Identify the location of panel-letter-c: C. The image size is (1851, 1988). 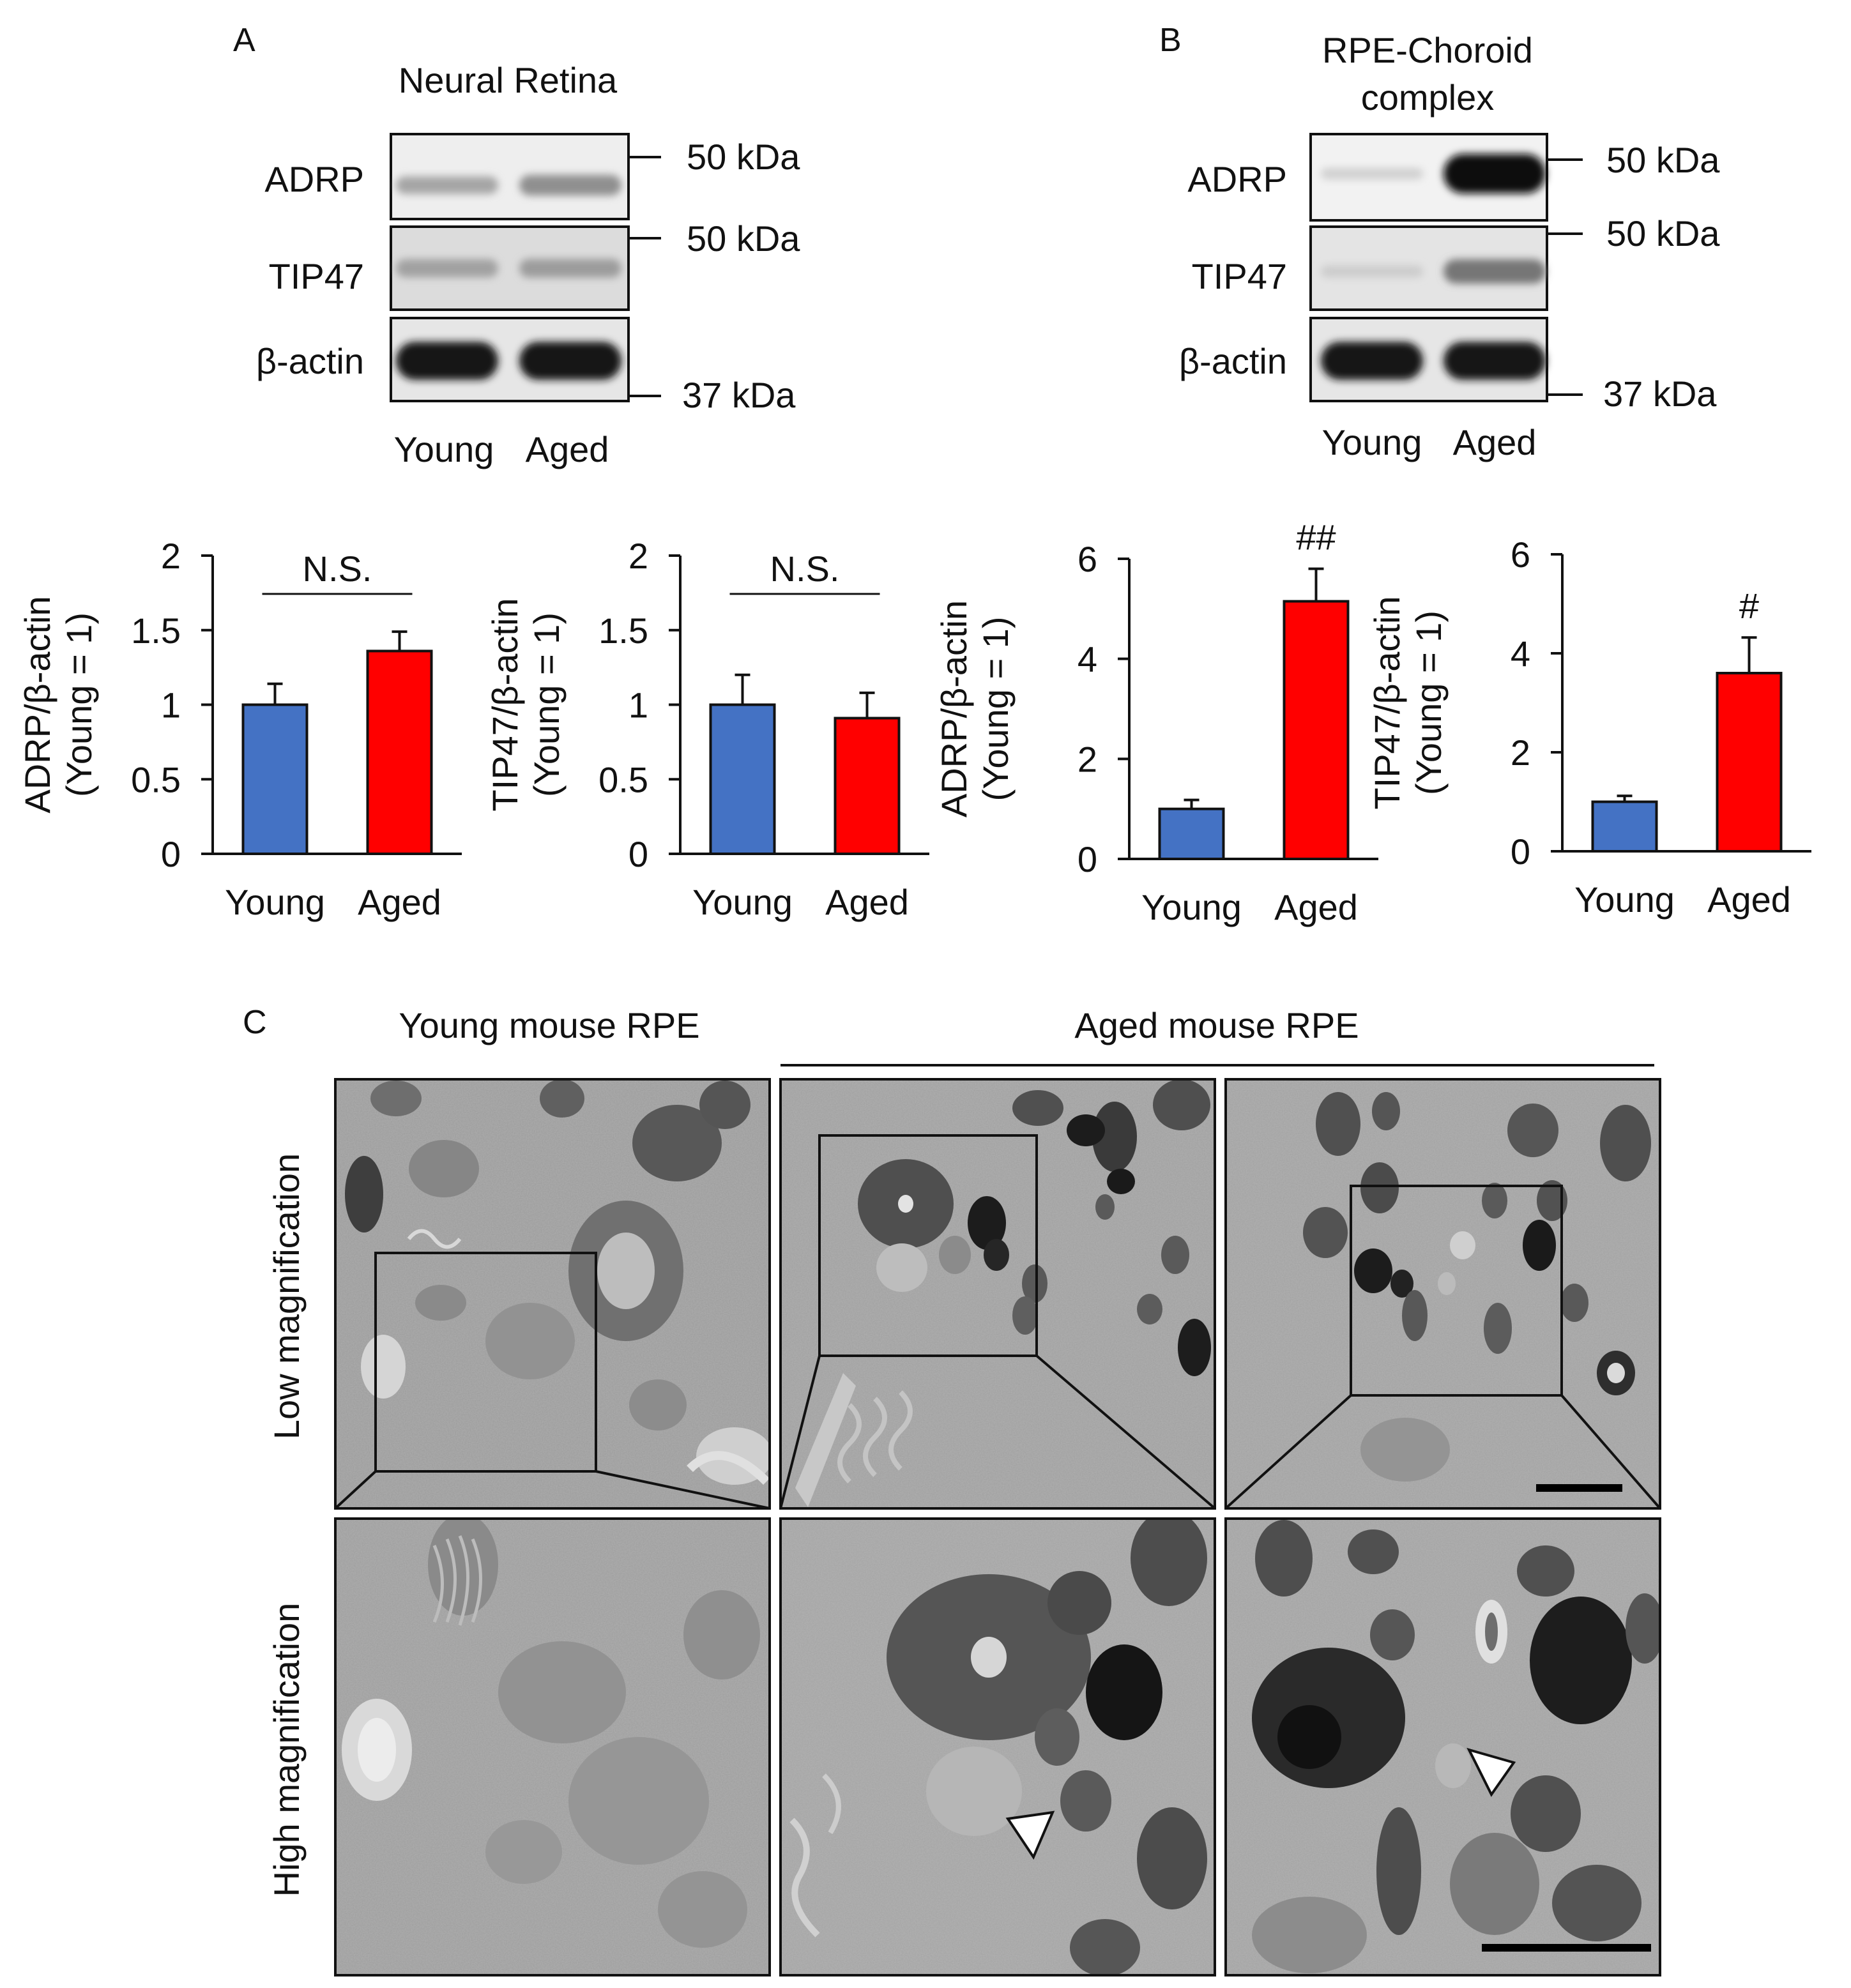
(255, 1022).